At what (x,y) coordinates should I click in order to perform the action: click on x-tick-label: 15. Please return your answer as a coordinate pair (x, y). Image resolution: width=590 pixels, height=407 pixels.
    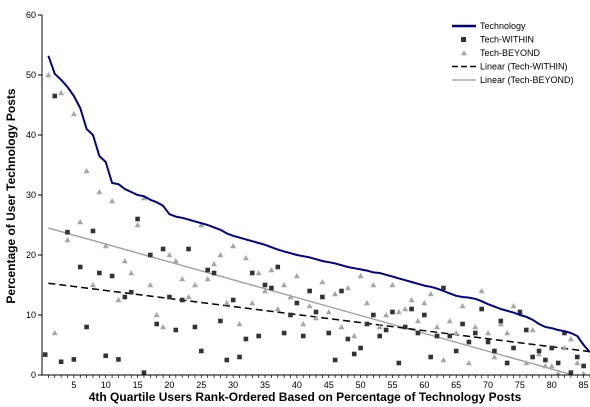
    Looking at the image, I should click on (138, 385).